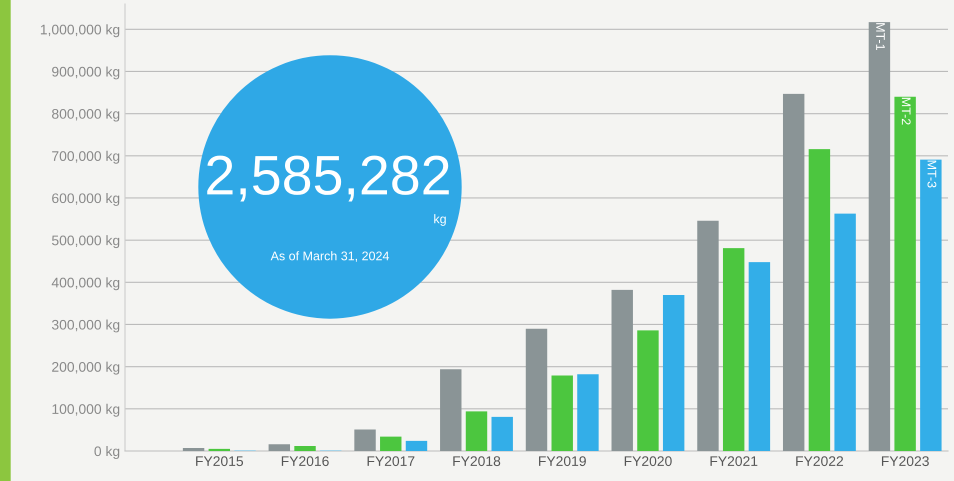 Image resolution: width=954 pixels, height=481 pixels. I want to click on y-tick-label: 0 kg, so click(107, 452).